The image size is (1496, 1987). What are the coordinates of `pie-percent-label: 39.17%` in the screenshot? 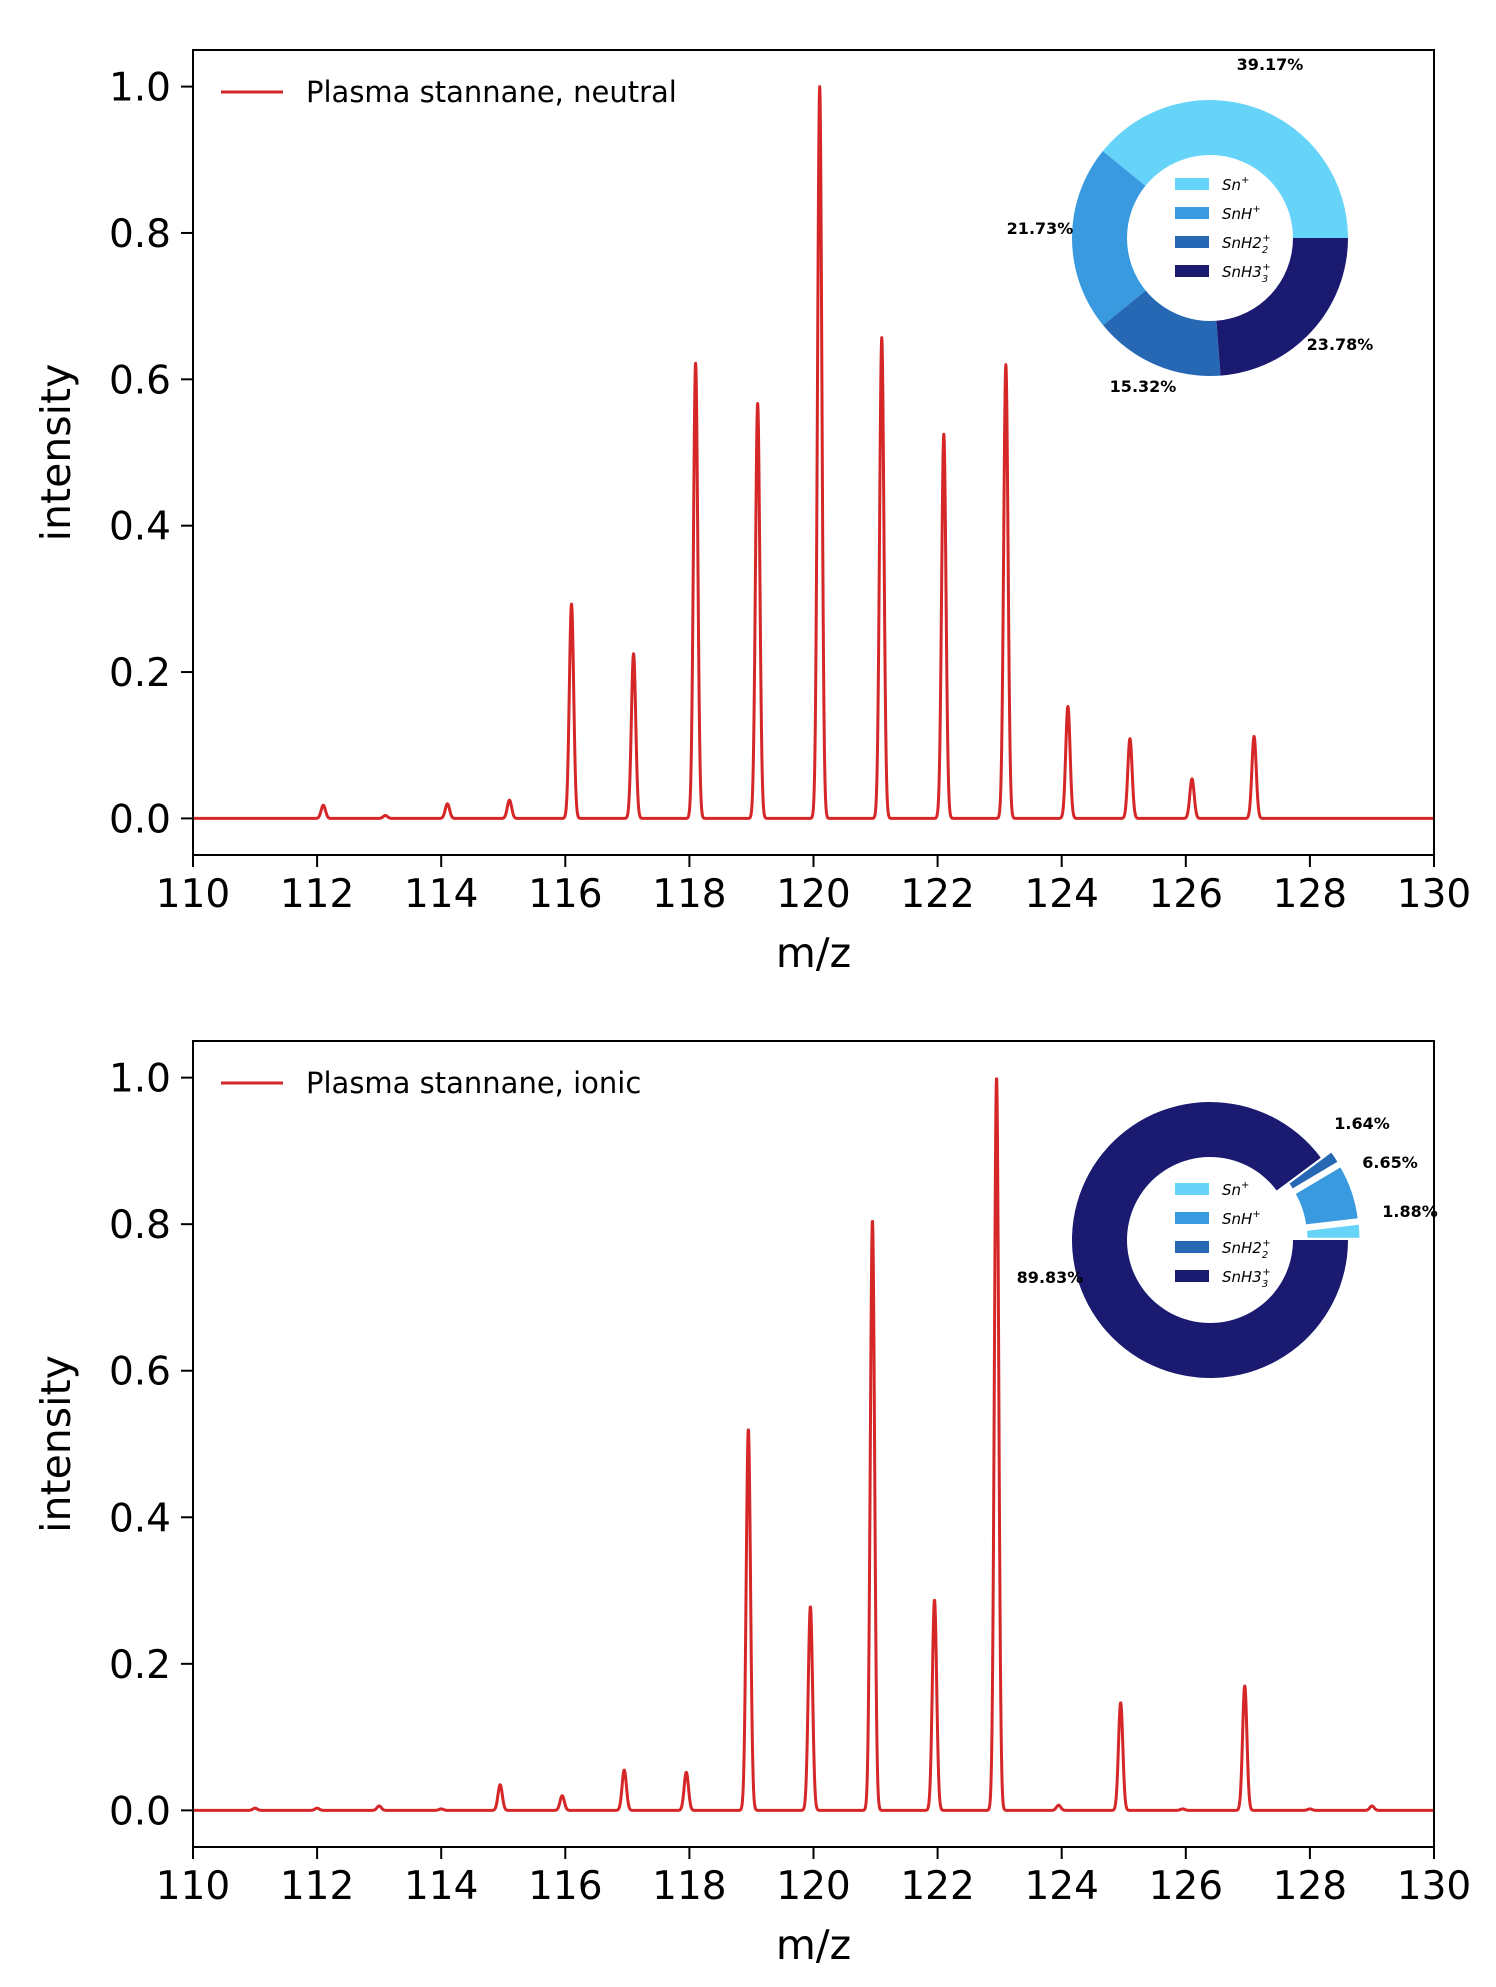 It's located at (1270, 64).